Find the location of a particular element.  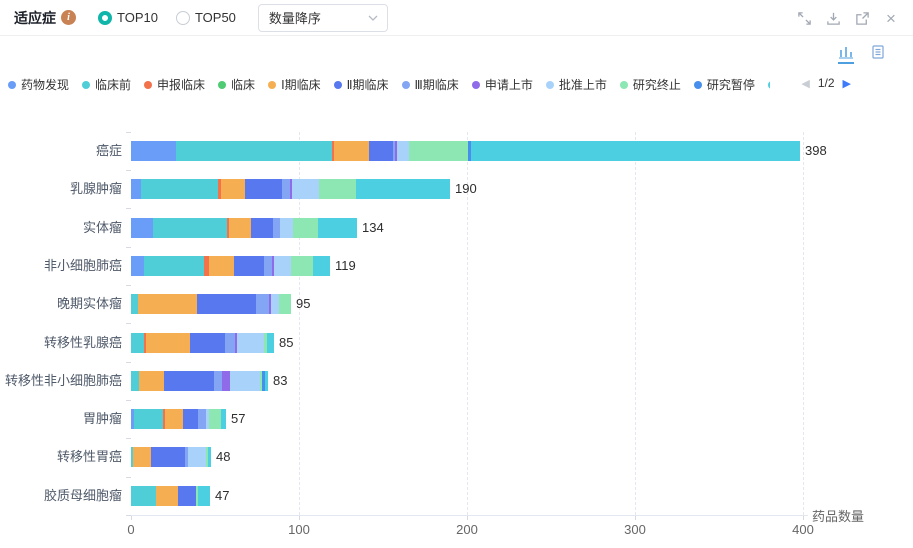

fullscreen-icon is located at coordinates (804, 18).